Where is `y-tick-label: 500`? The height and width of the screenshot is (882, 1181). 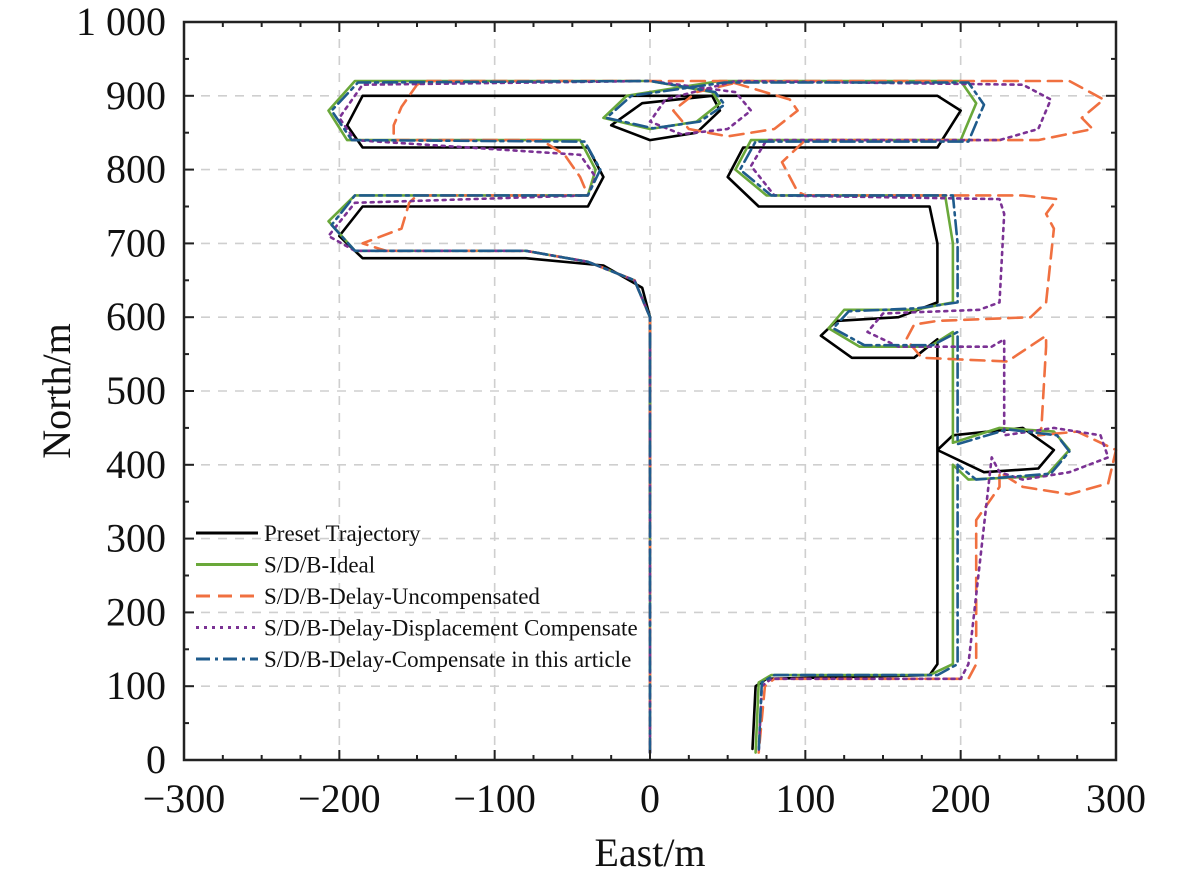 y-tick-label: 500 is located at coordinates (136, 390).